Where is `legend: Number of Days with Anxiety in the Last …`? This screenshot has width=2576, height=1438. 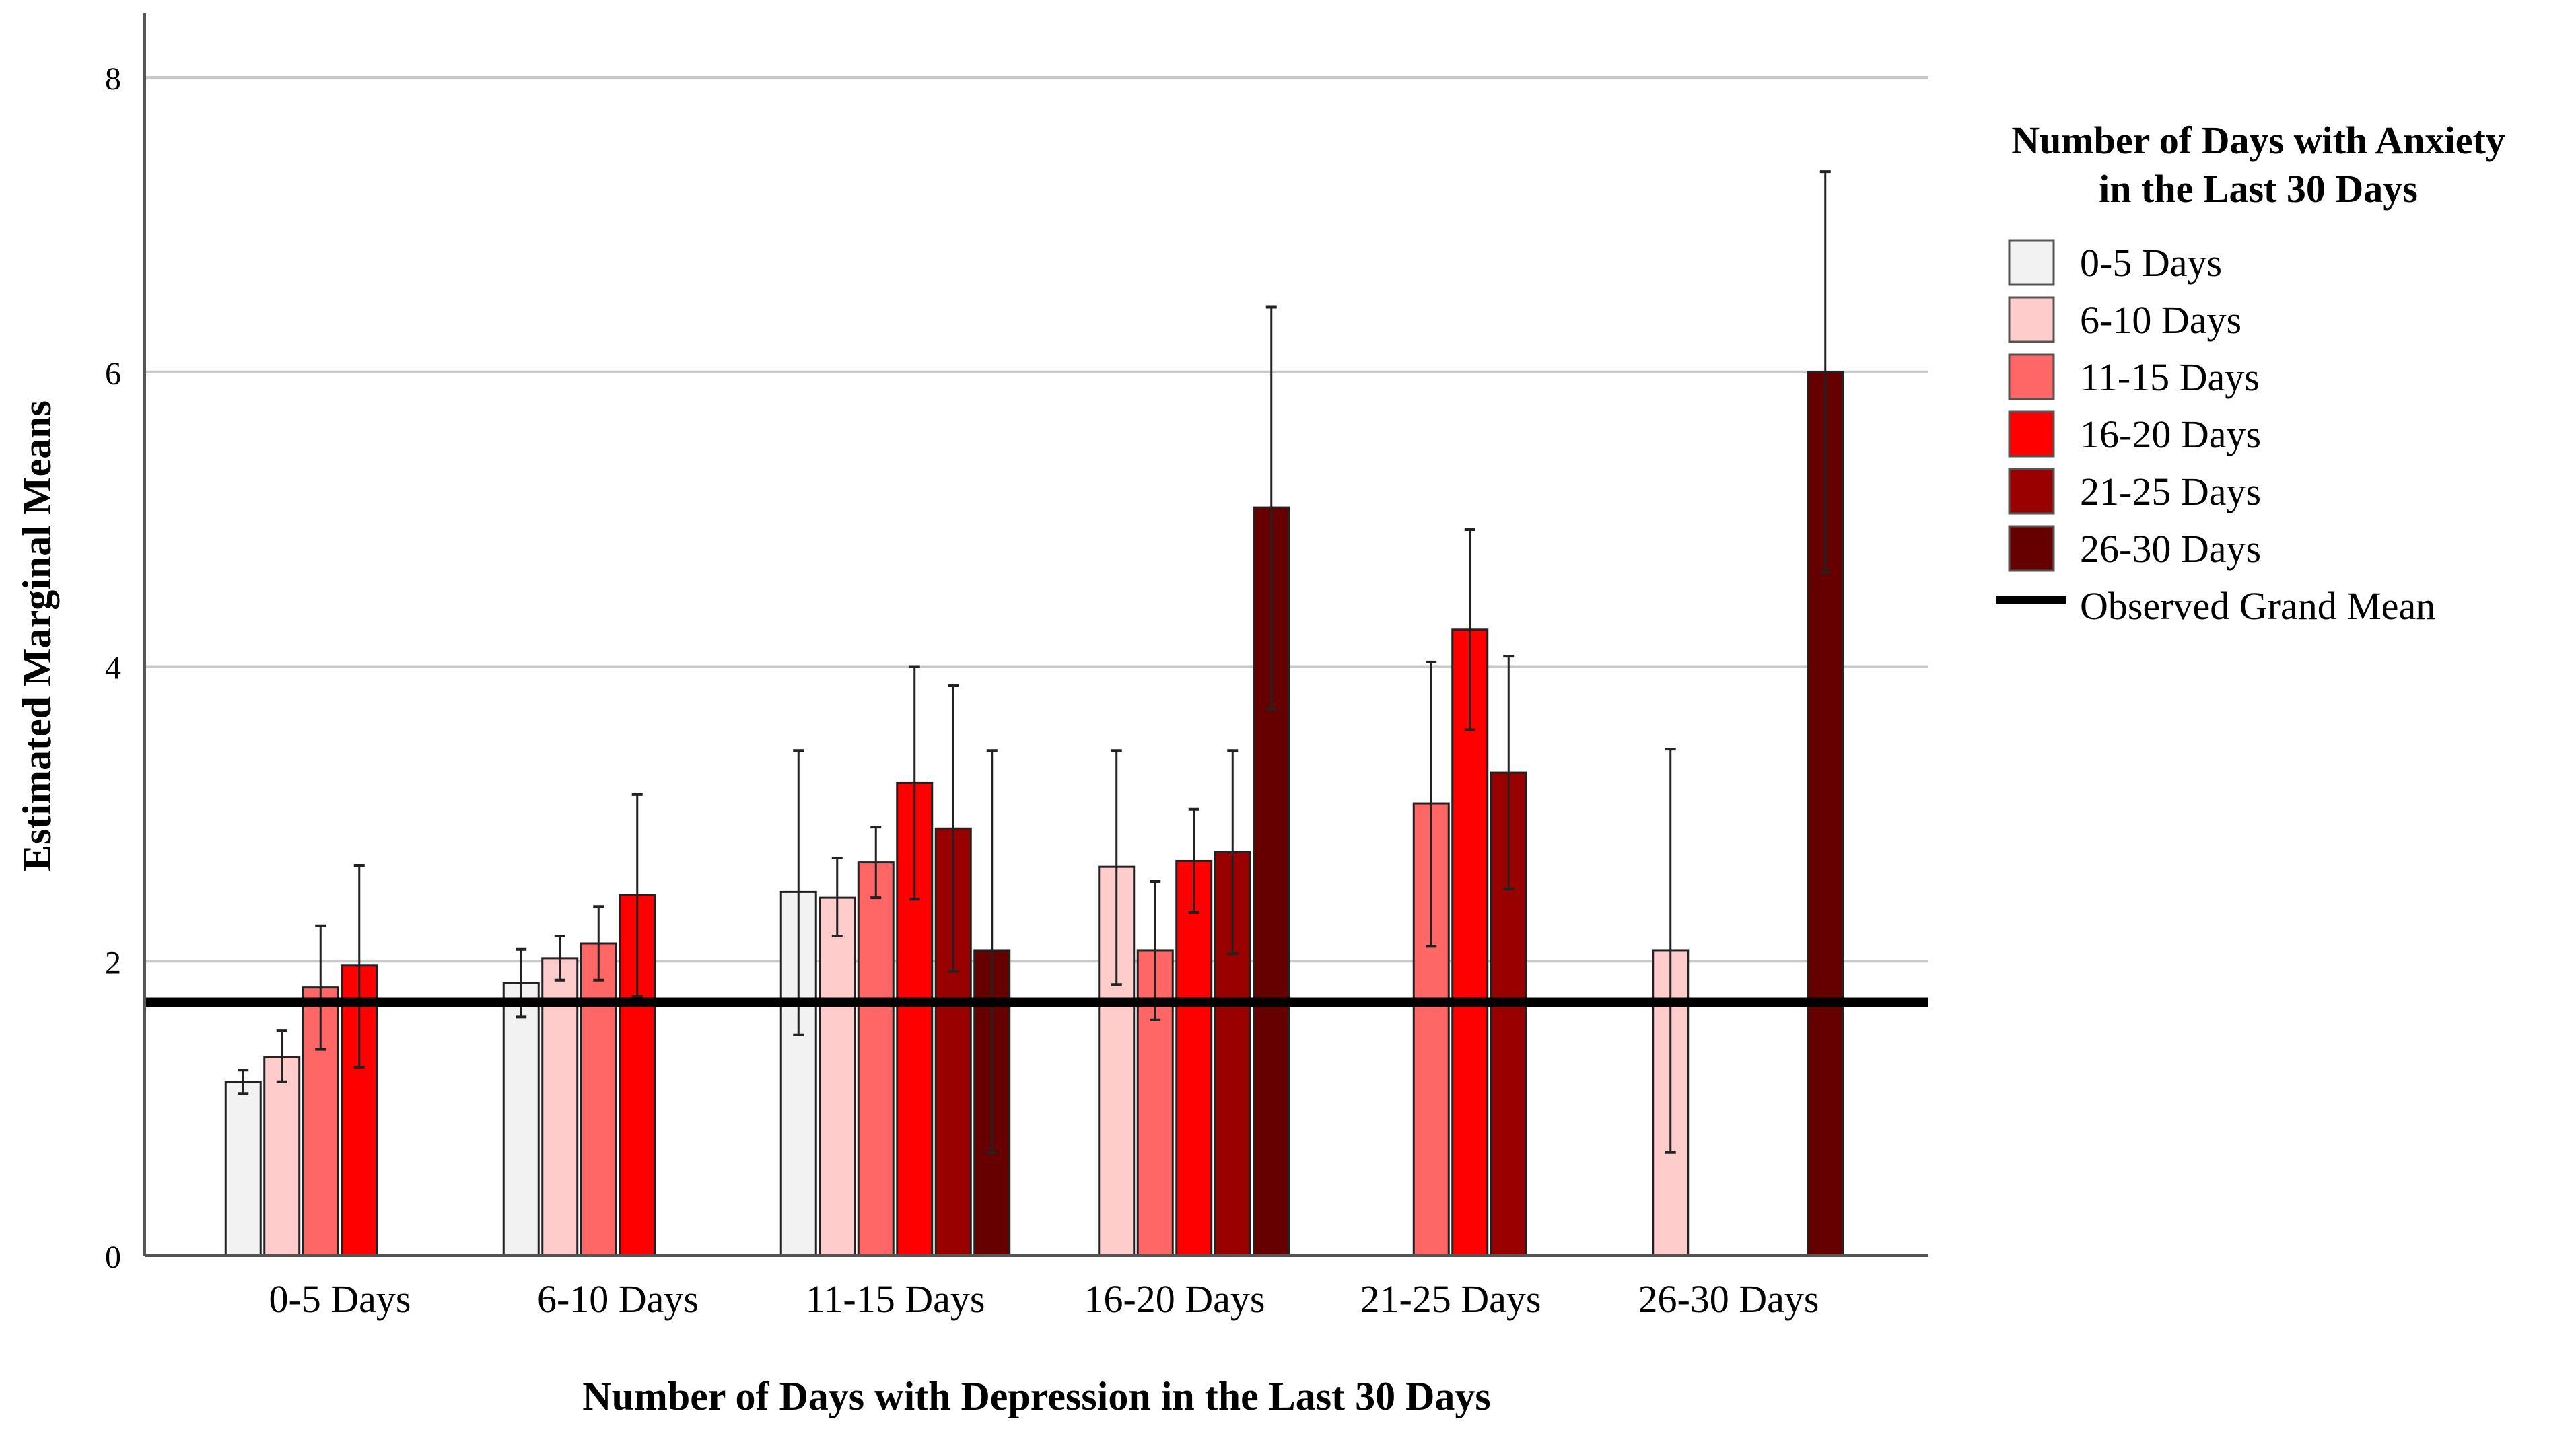
legend: Number of Days with Anxiety in the Last … is located at coordinates (2250, 373).